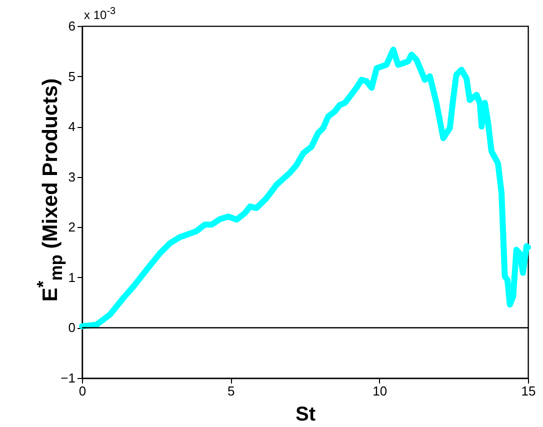  What do you see at coordinates (528, 391) in the screenshot?
I see `x-tick-label: 15` at bounding box center [528, 391].